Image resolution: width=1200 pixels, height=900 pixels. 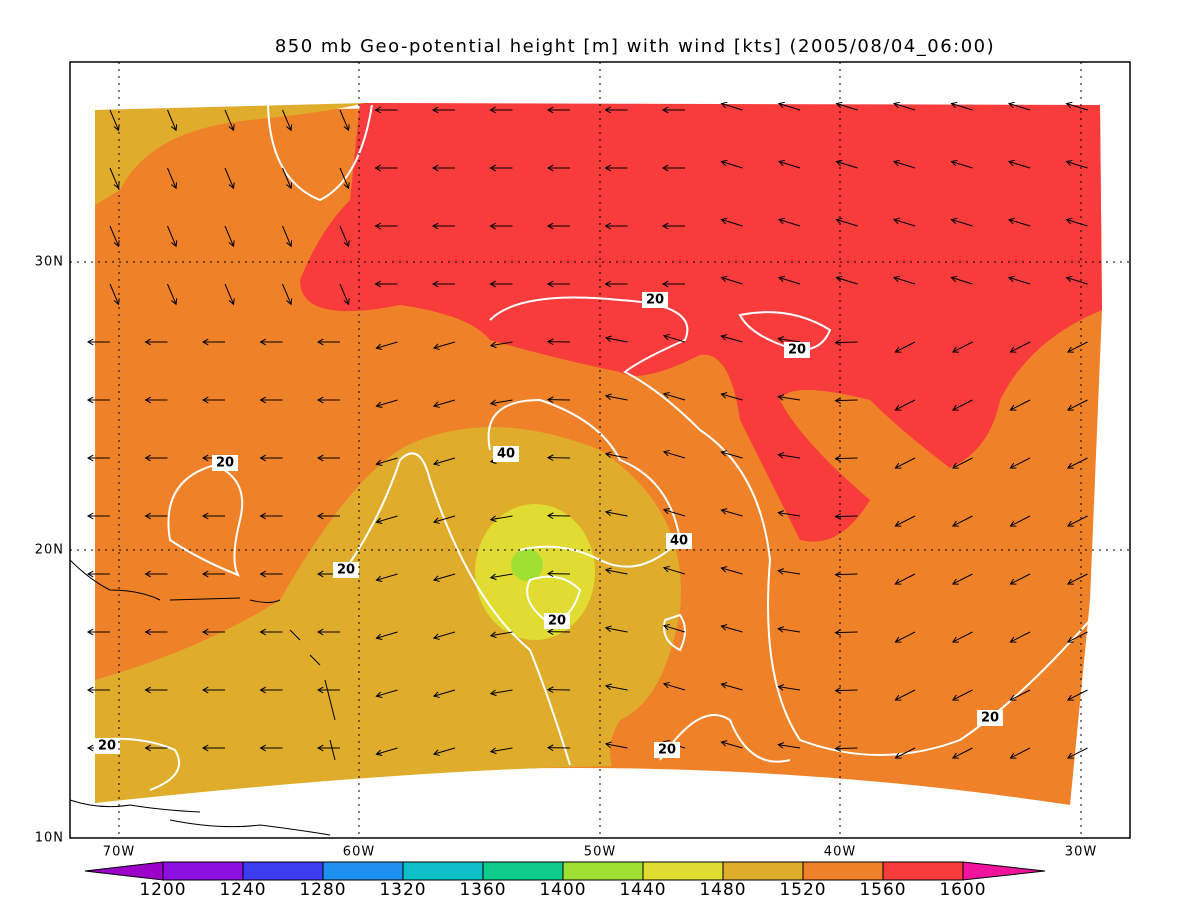 What do you see at coordinates (1081, 852) in the screenshot?
I see `lon-label: 30W` at bounding box center [1081, 852].